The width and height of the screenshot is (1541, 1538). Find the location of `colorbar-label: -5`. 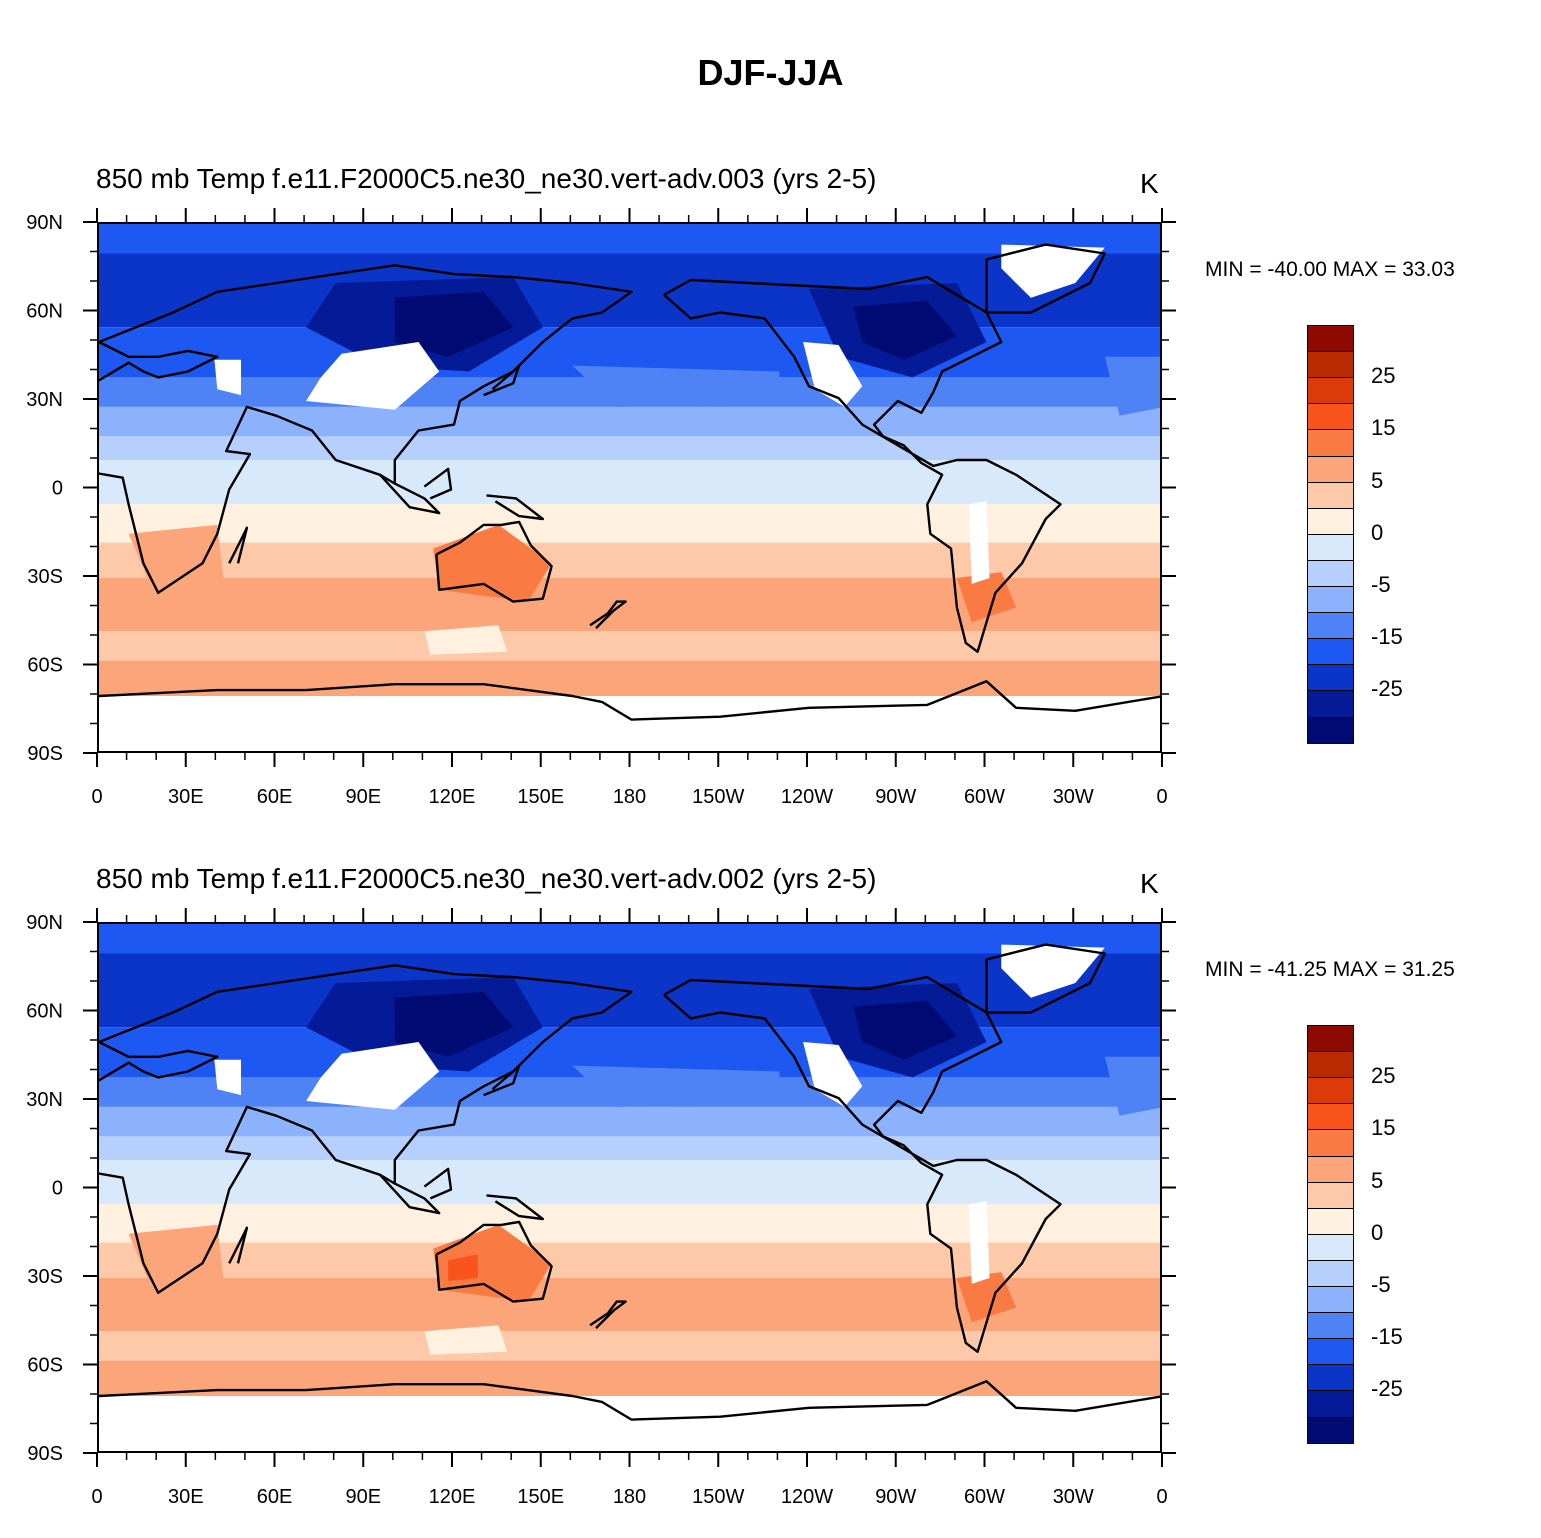

colorbar-label: -5 is located at coordinates (1381, 1284).